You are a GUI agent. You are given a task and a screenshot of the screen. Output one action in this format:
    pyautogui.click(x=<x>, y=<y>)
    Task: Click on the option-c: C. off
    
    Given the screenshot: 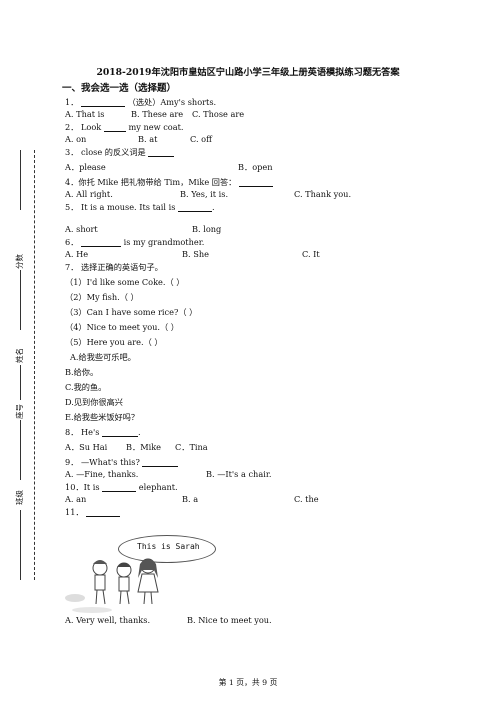 What is the action you would take?
    pyautogui.click(x=201, y=139)
    